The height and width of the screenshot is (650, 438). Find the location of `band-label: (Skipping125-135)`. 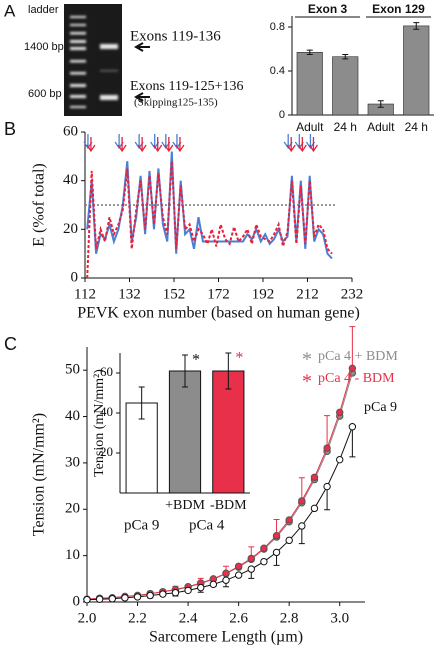

band-label: (Skipping125-135) is located at coordinates (176, 103).